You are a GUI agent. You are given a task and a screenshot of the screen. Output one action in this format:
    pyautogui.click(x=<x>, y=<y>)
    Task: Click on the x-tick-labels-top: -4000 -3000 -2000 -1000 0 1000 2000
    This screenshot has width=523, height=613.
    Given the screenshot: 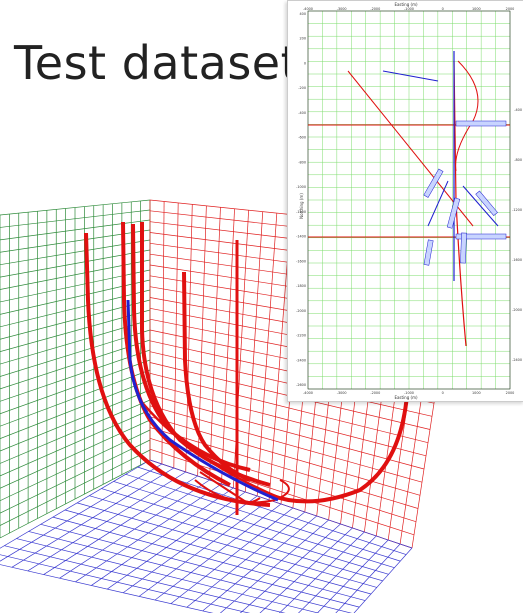 What is the action you would take?
    pyautogui.click(x=408, y=9)
    